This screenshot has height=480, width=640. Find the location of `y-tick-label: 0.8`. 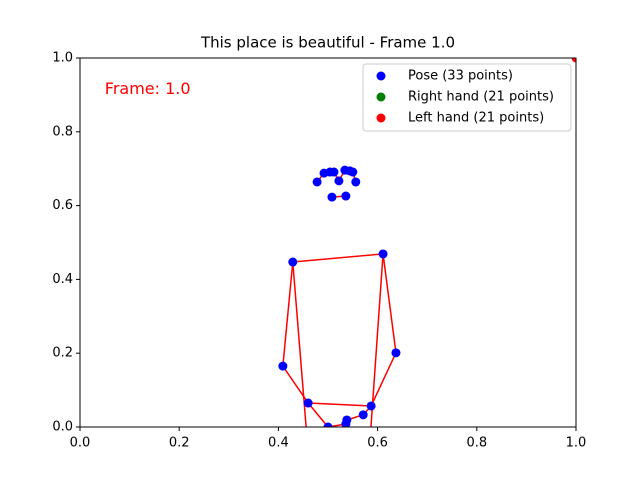

y-tick-label: 0.8 is located at coordinates (62, 131).